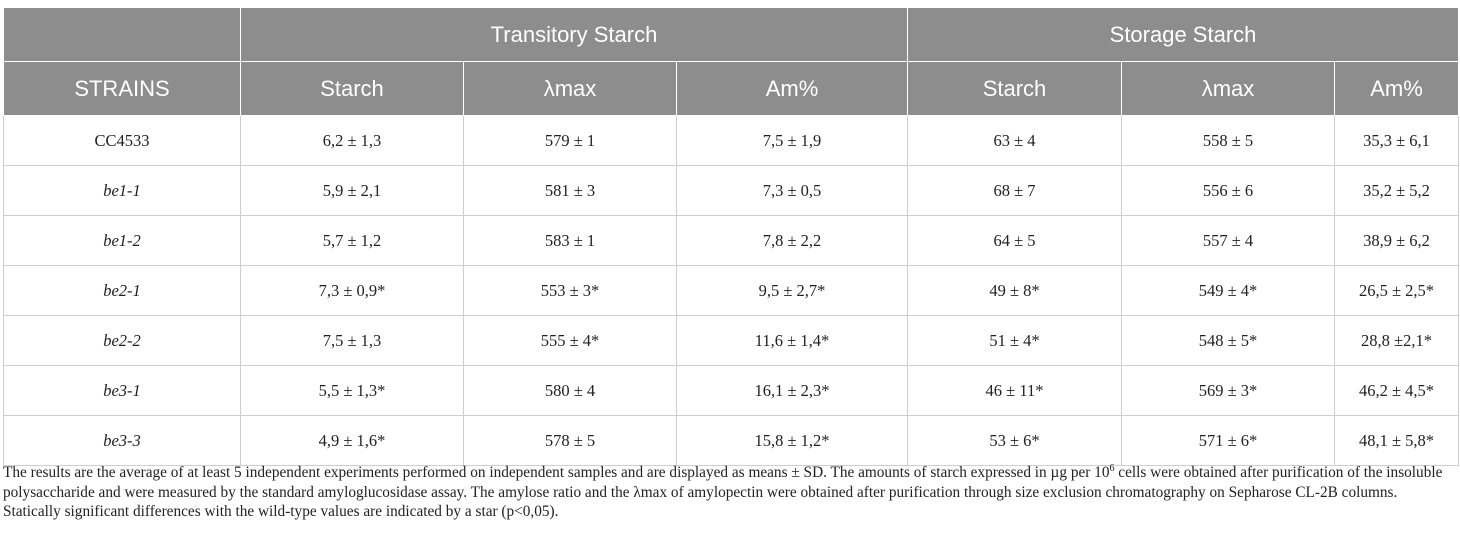 This screenshot has height=543, width=1460. I want to click on value-cell: 7,3 ± 0,5, so click(792, 190).